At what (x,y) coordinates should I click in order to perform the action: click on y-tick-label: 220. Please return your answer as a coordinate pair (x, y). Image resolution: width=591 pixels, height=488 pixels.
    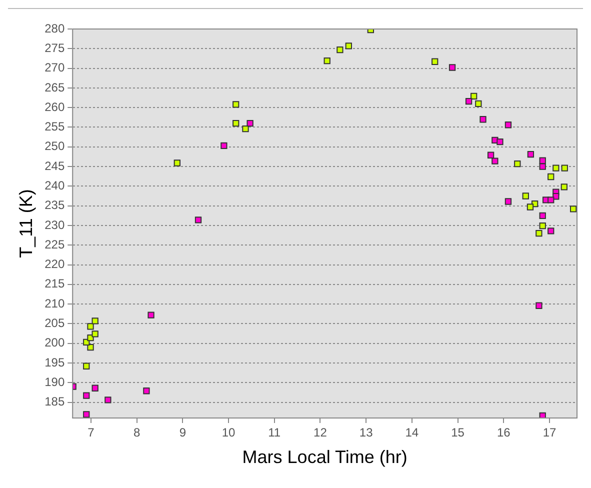
    Looking at the image, I should click on (54, 264).